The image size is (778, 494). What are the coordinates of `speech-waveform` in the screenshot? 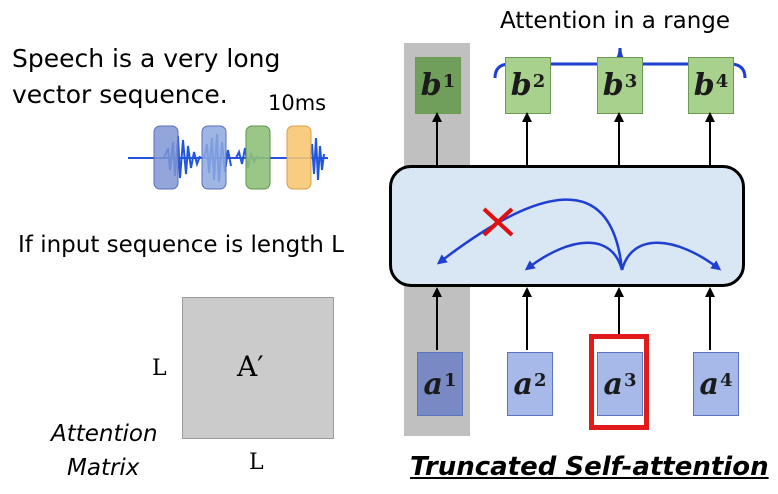 It's located at (228, 157).